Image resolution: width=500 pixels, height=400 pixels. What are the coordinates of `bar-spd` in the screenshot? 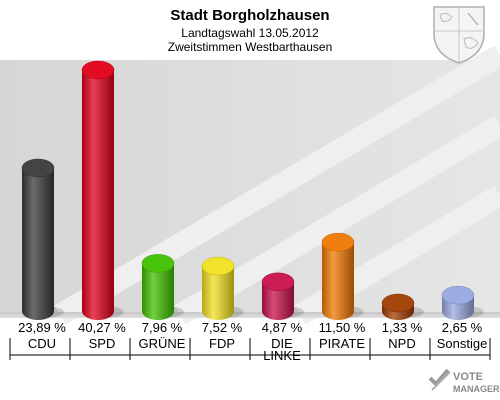 It's located at (102, 190).